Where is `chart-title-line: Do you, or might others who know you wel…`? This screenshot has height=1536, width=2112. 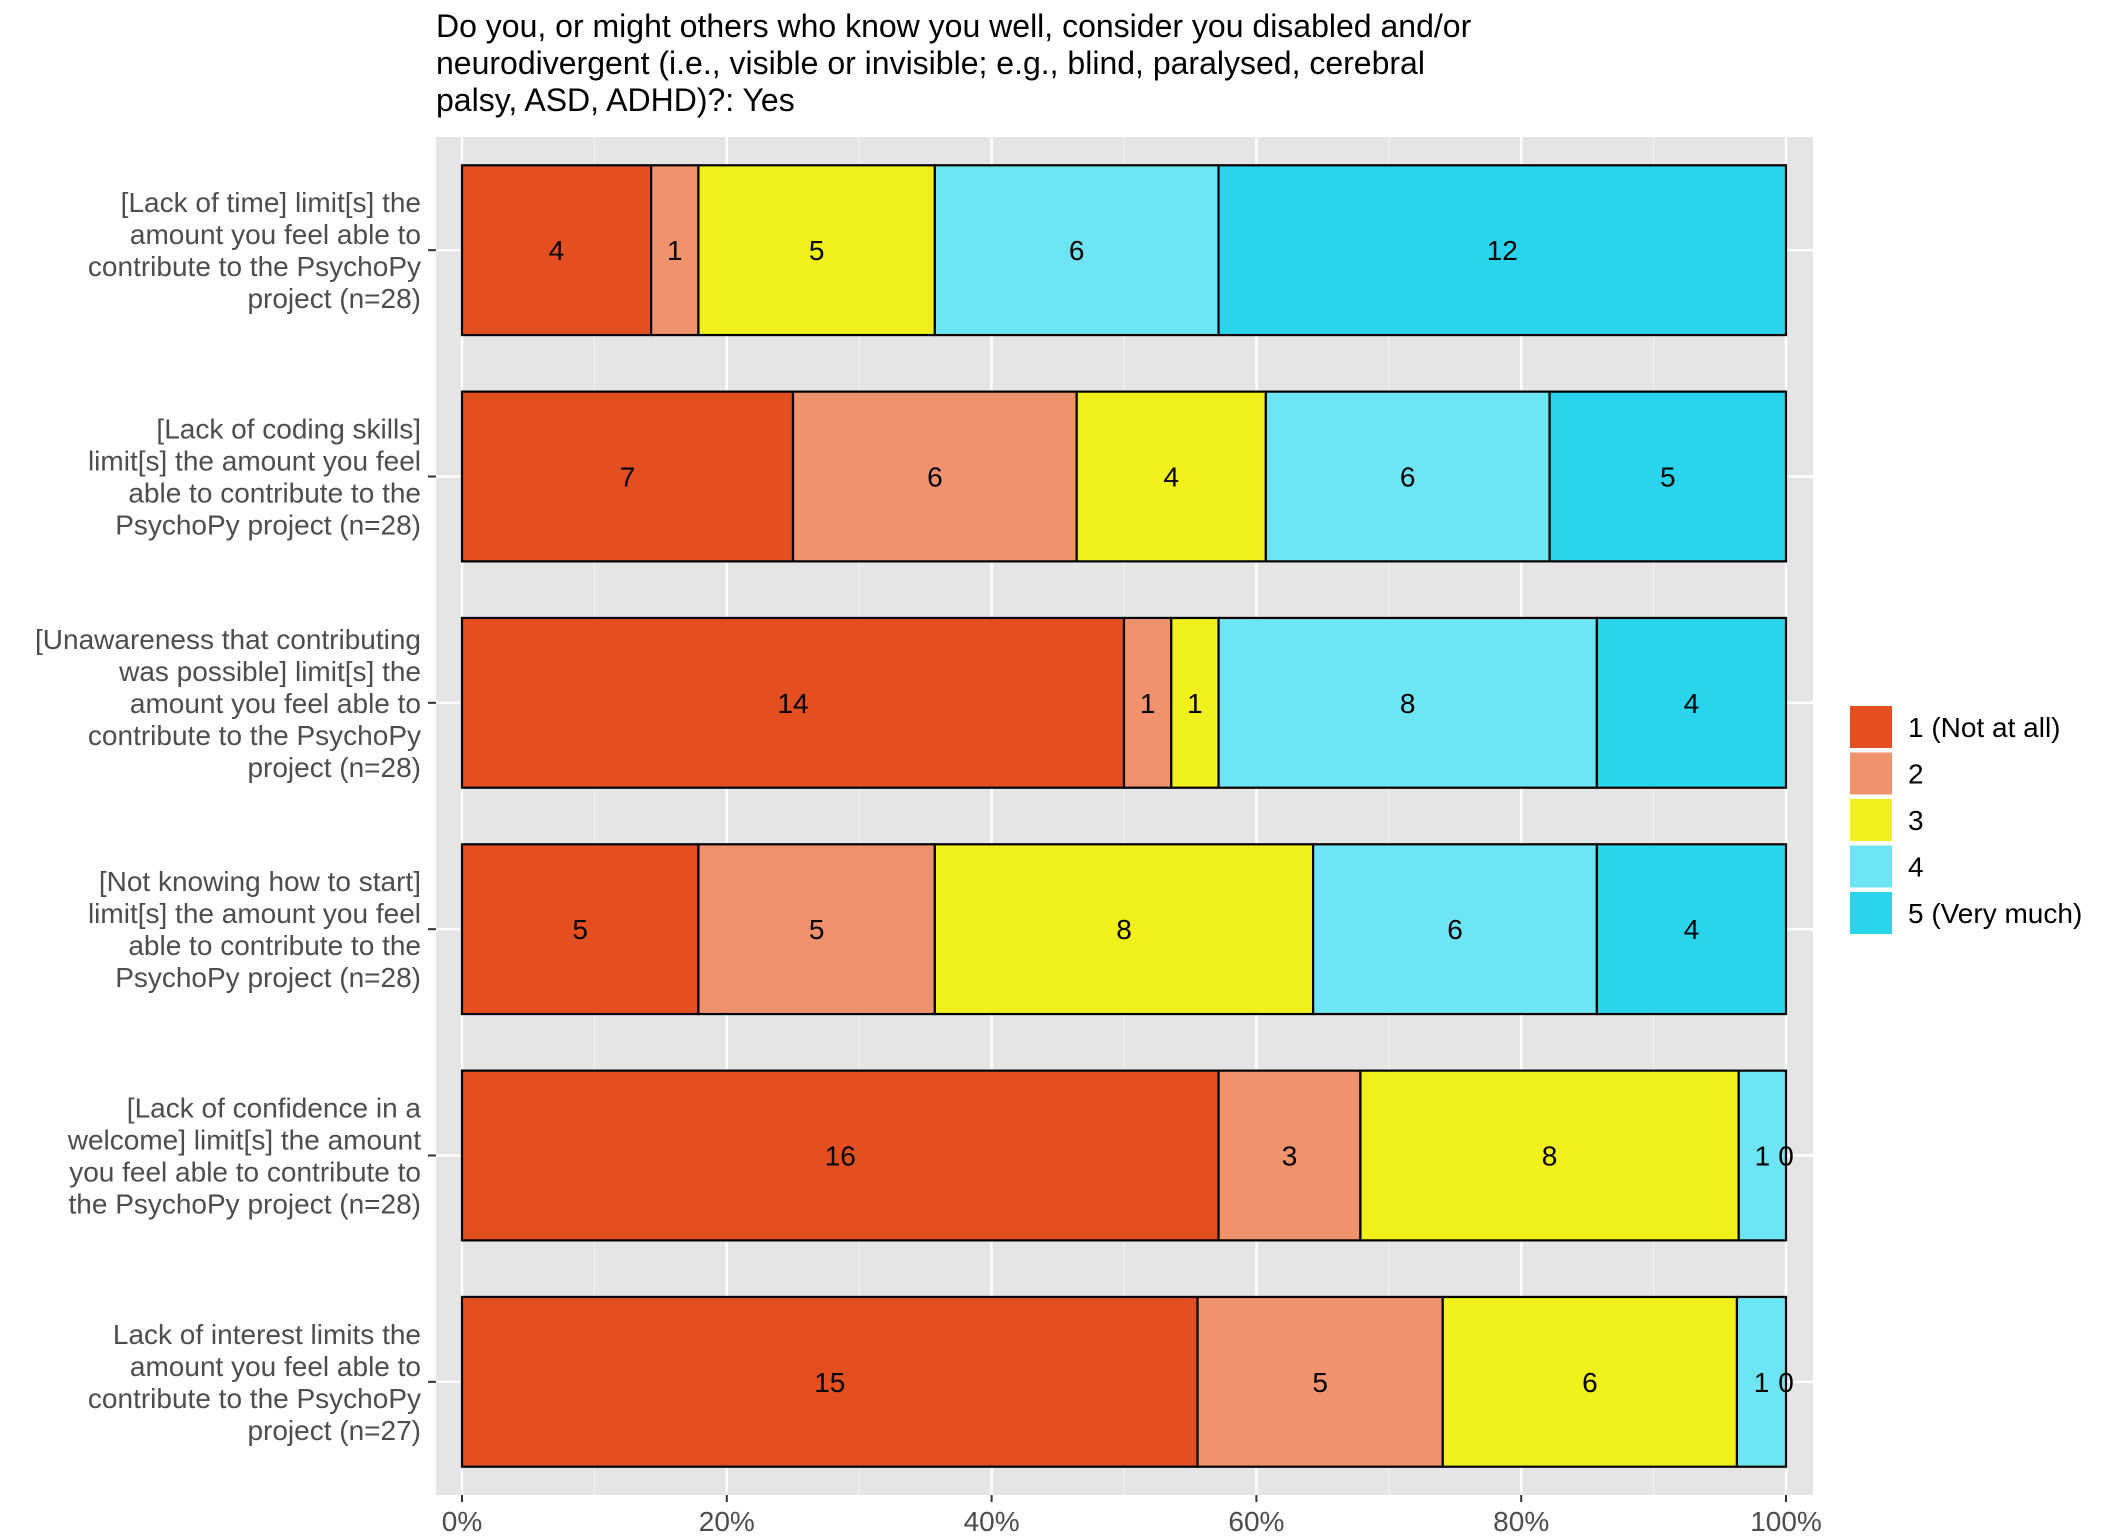 chart-title-line: Do you, or might others who know you wel… is located at coordinates (954, 26).